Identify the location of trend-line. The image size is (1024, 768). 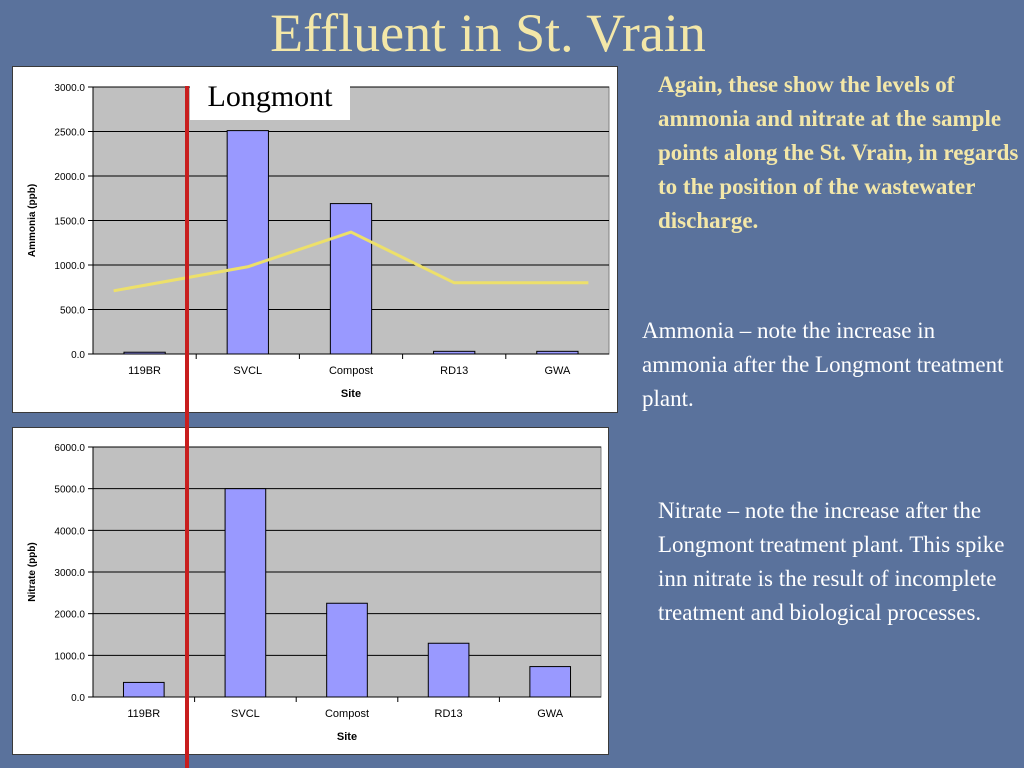
(351, 261).